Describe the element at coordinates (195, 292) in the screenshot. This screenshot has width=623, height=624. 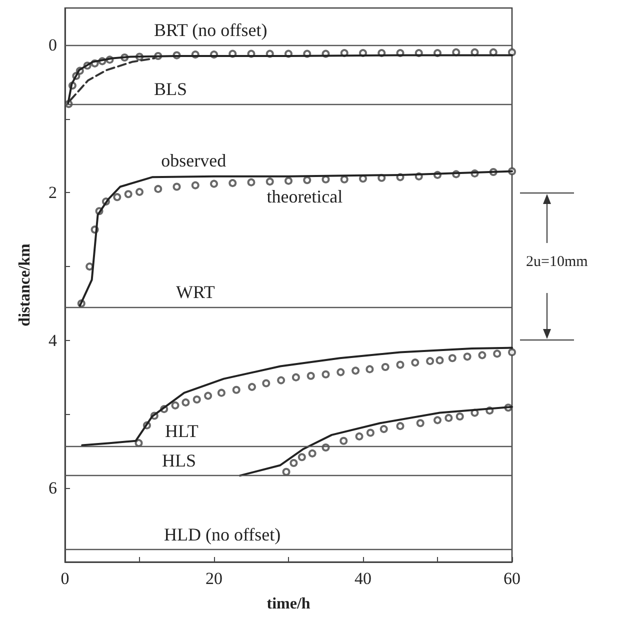
I see `ref-line-label: WRT` at that location.